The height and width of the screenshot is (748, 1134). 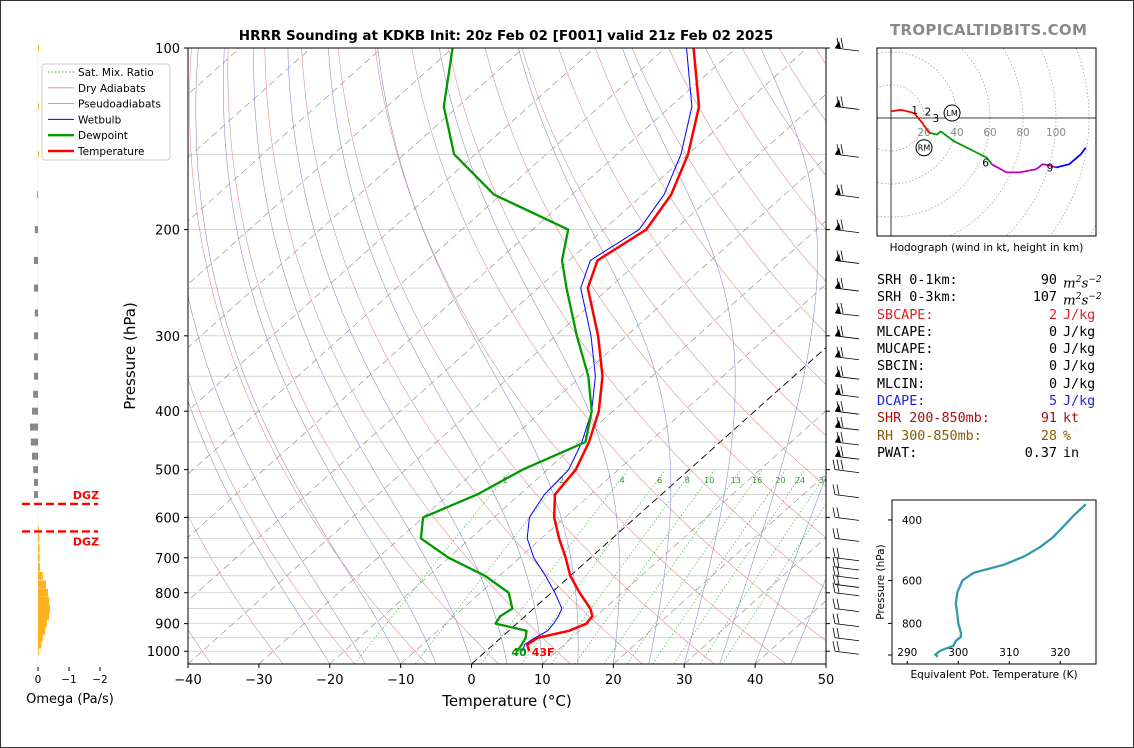 I want to click on param-label: SBCAPE:, so click(x=905, y=315).